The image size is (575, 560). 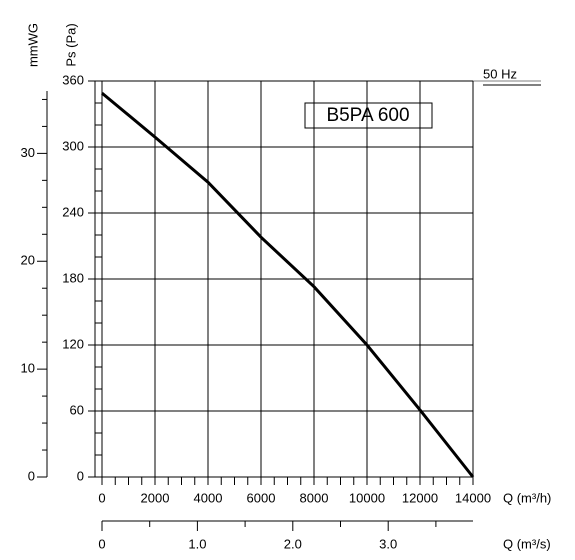 What do you see at coordinates (500, 73) in the screenshot?
I see `frequency-label: 50 Hz` at bounding box center [500, 73].